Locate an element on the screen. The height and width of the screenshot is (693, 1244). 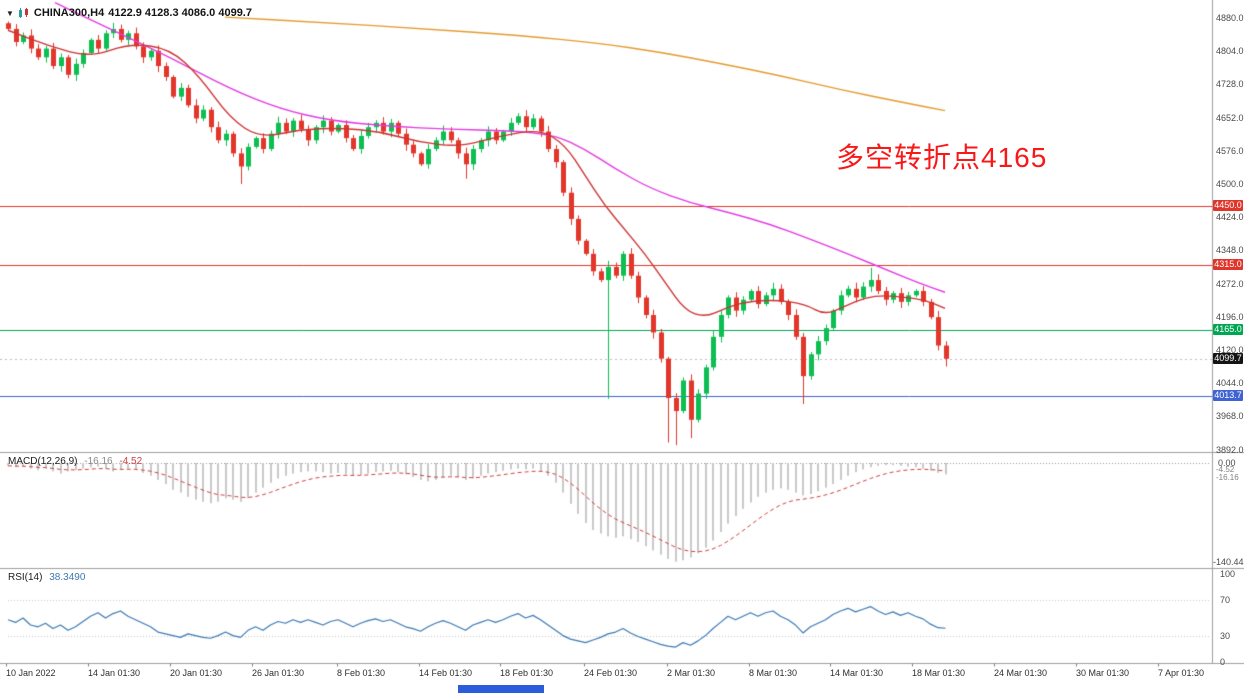
chevron-down-icon: ▼ is located at coordinates (10, 13).